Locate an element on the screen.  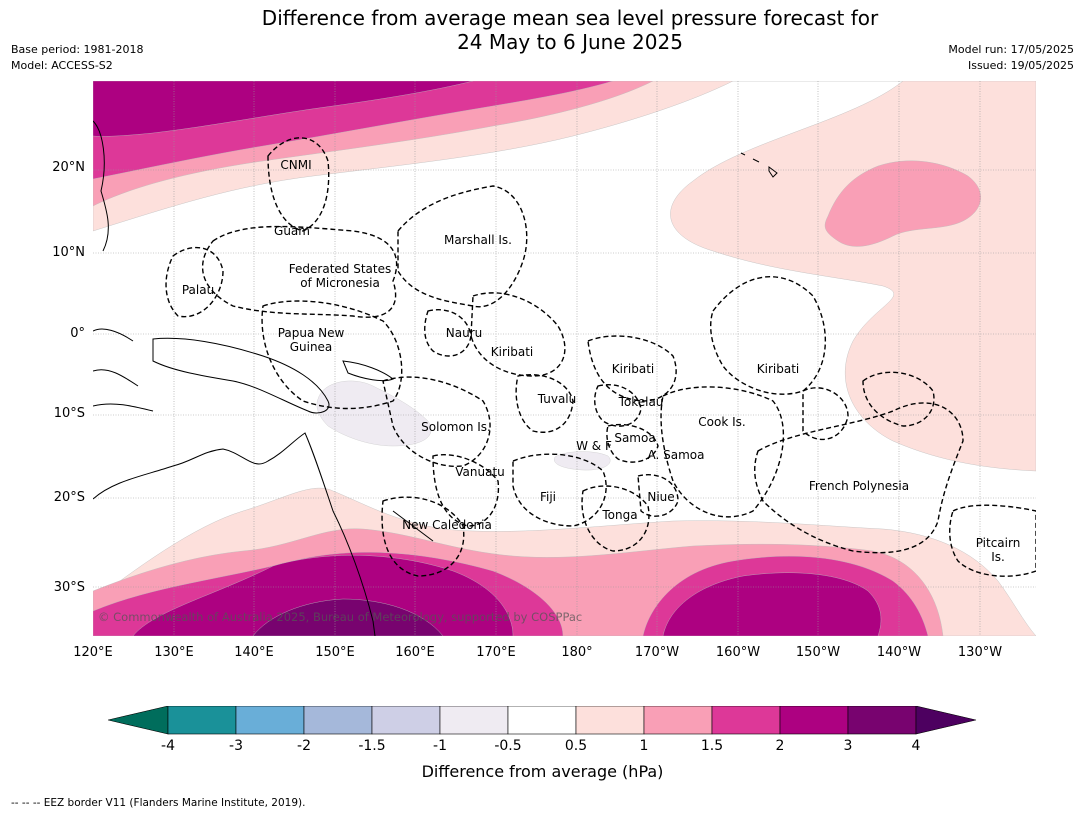
model-run: Model run: 17/05/2025 is located at coordinates (1011, 49).